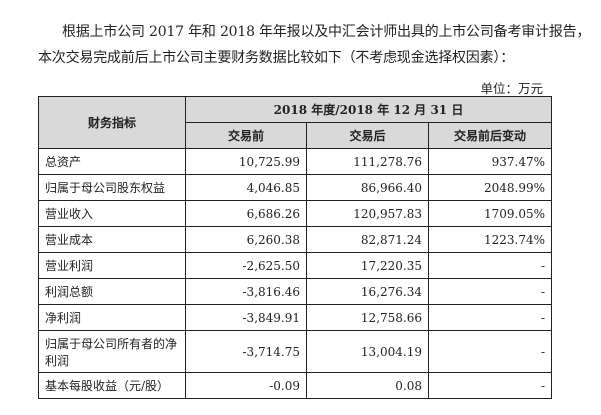 The height and width of the screenshot is (415, 601). What do you see at coordinates (112, 351) in the screenshot?
I see `row-label: 归属于母公司所有者的净利润` at bounding box center [112, 351].